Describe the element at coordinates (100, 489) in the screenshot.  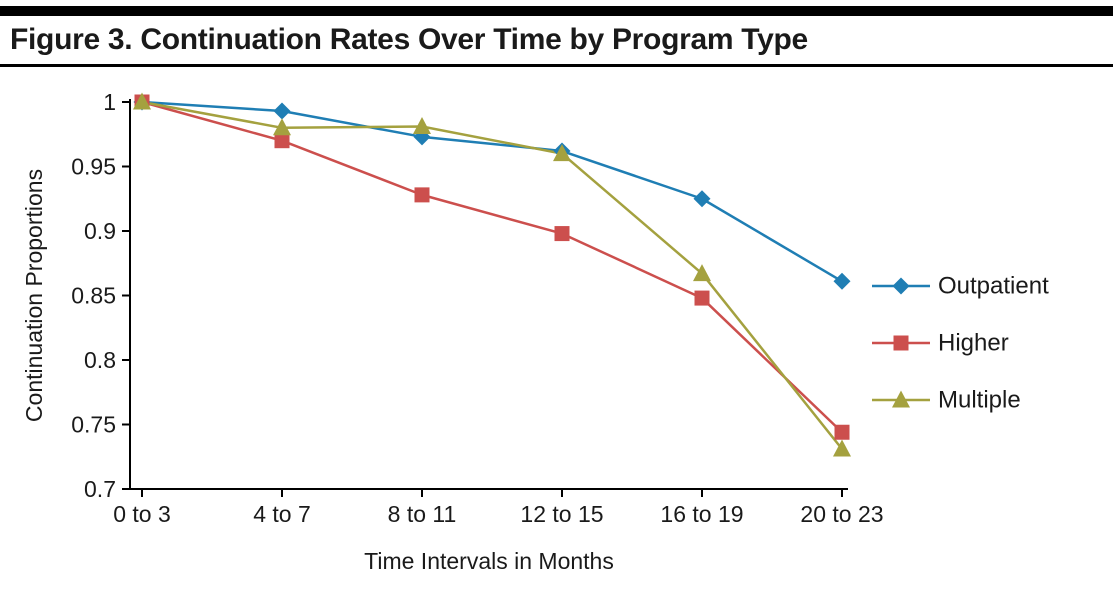
I see `y-tick-label: 0.7` at that location.